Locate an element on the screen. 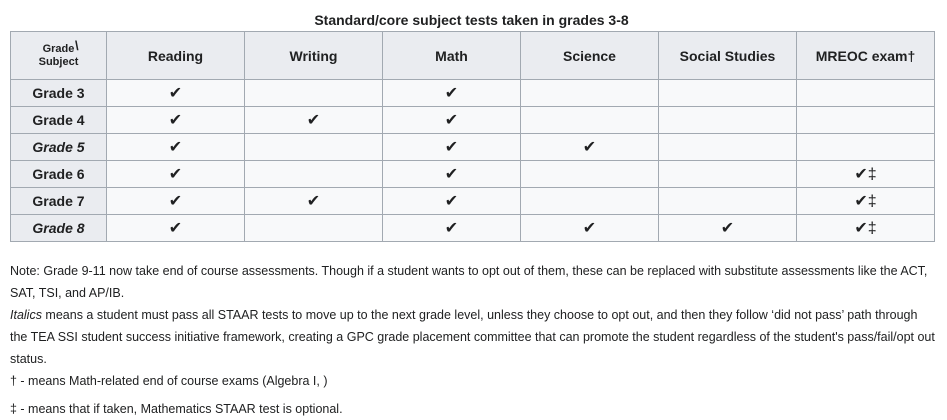 The image size is (947, 420). table-row: Grade 7 ✔ ✔ ✔ ✔‡ is located at coordinates (472, 201).